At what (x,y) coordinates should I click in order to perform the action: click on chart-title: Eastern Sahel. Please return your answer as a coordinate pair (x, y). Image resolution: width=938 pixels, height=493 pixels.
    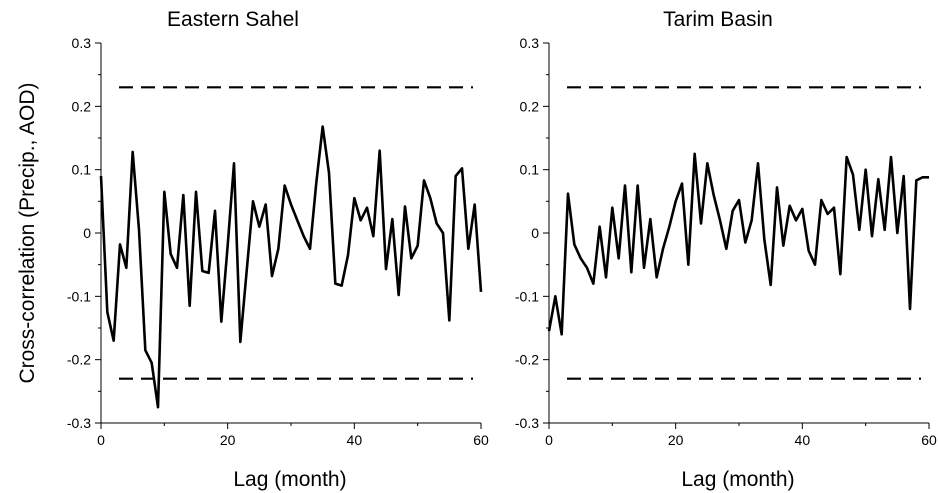
    Looking at the image, I should click on (233, 19).